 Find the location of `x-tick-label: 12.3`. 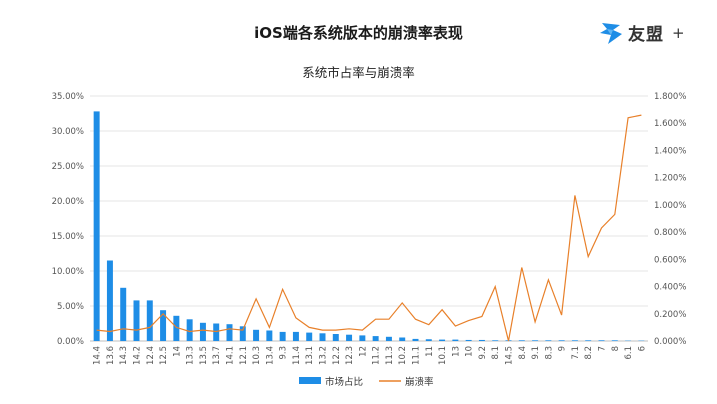

x-tick-label: 12.3 is located at coordinates (350, 355).